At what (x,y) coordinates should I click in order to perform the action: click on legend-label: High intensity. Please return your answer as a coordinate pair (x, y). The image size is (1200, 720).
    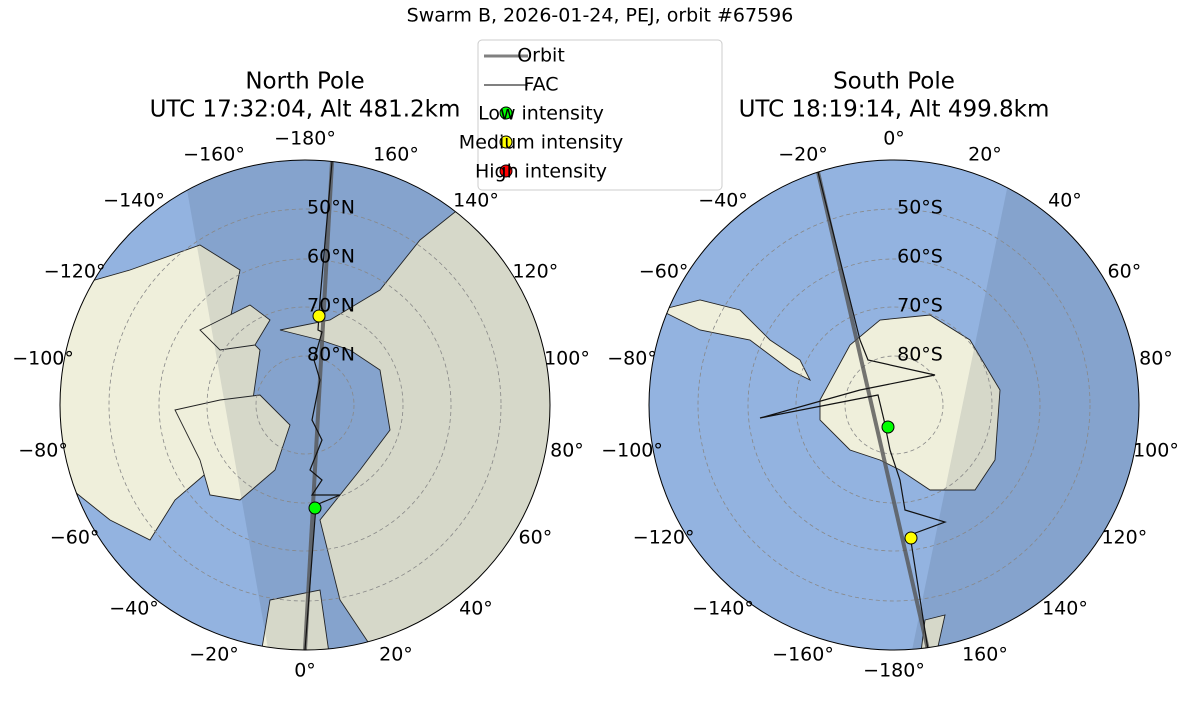
    Looking at the image, I should click on (541, 172).